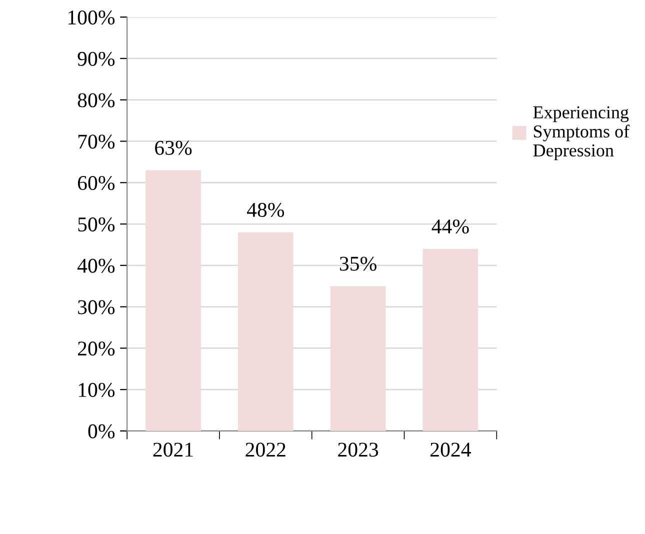 The image size is (645, 534). I want to click on y-tick-label: 40%, so click(96, 265).